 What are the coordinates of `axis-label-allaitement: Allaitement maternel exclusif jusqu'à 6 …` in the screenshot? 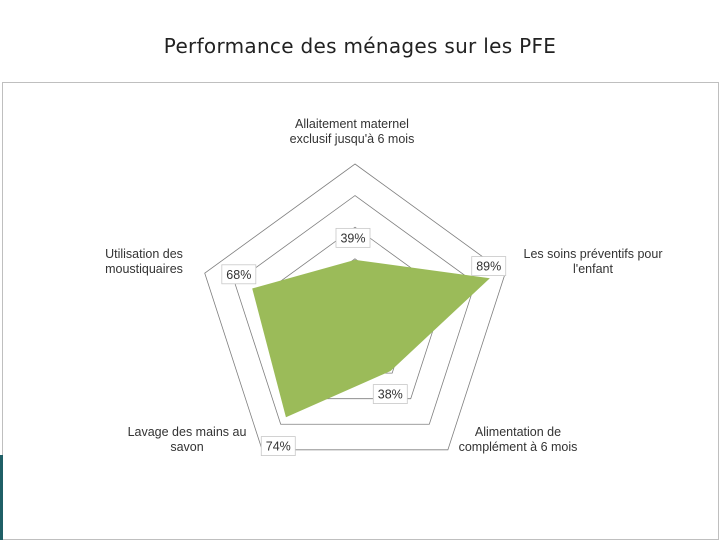 It's located at (352, 131).